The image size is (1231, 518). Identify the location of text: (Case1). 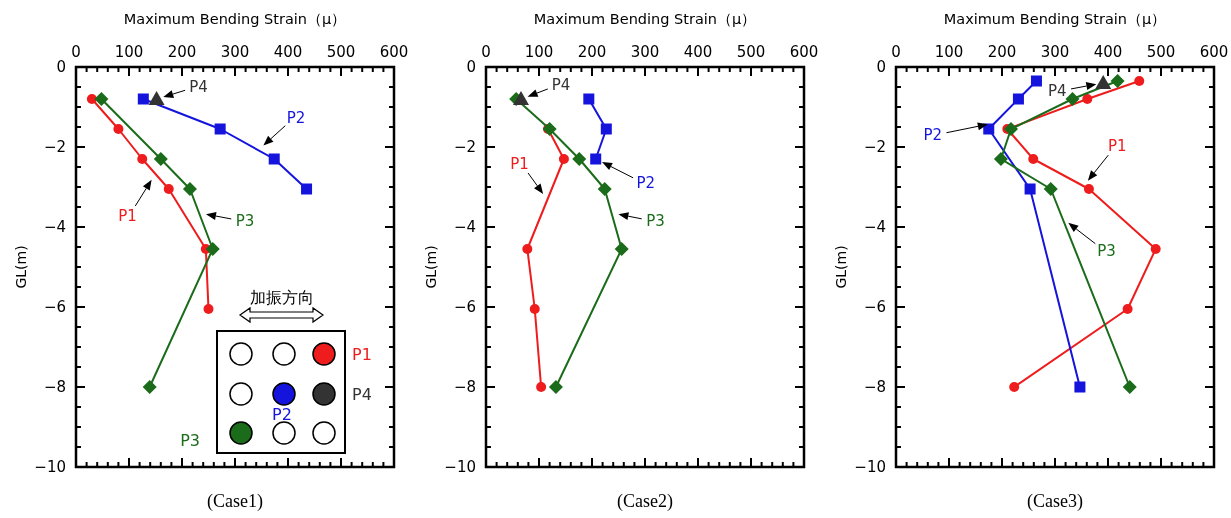
(235, 501).